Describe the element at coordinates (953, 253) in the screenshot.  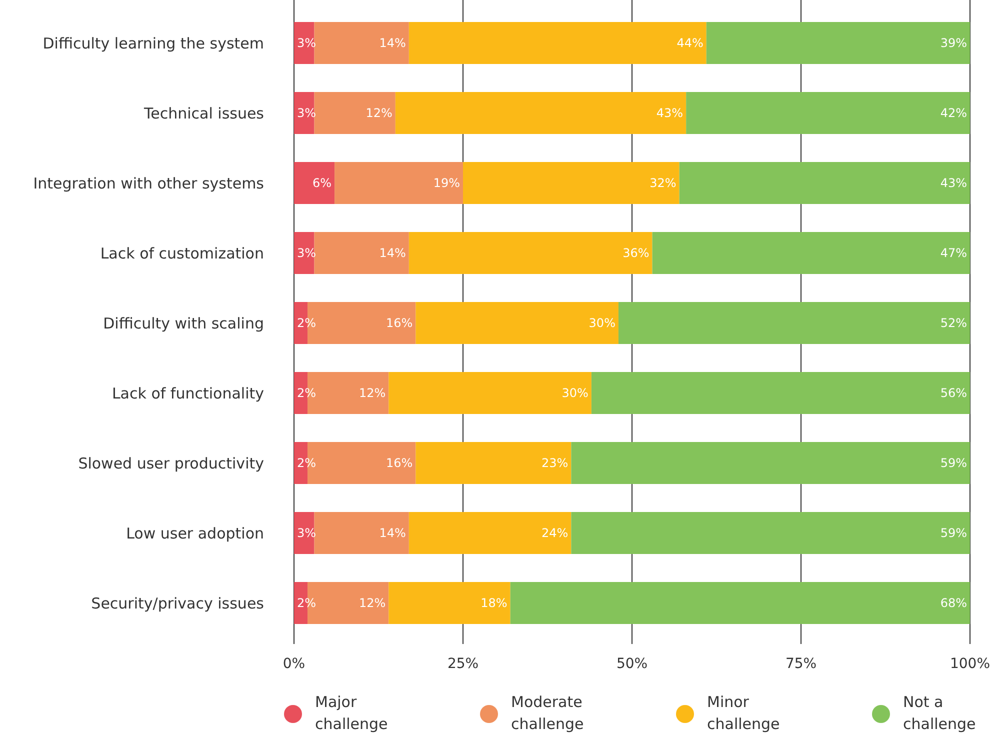
I see `data-label: 47%` at that location.